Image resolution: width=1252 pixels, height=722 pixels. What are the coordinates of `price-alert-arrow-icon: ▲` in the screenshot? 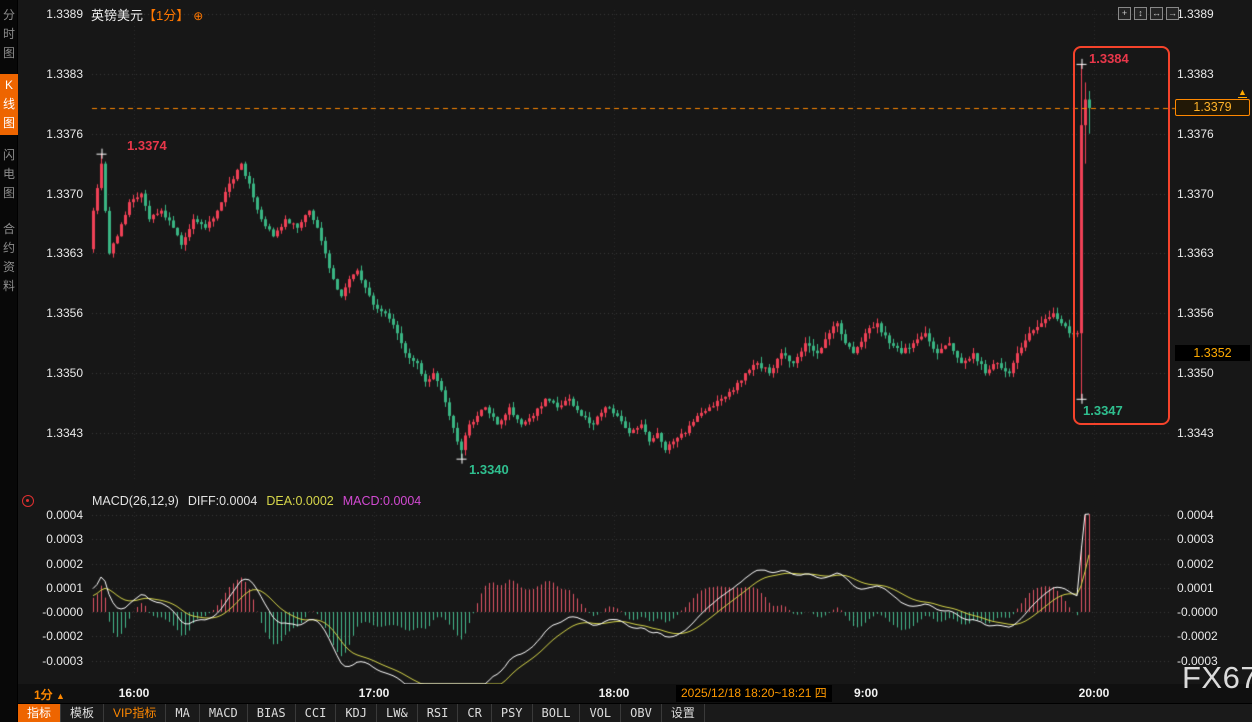 It's located at (1242, 92).